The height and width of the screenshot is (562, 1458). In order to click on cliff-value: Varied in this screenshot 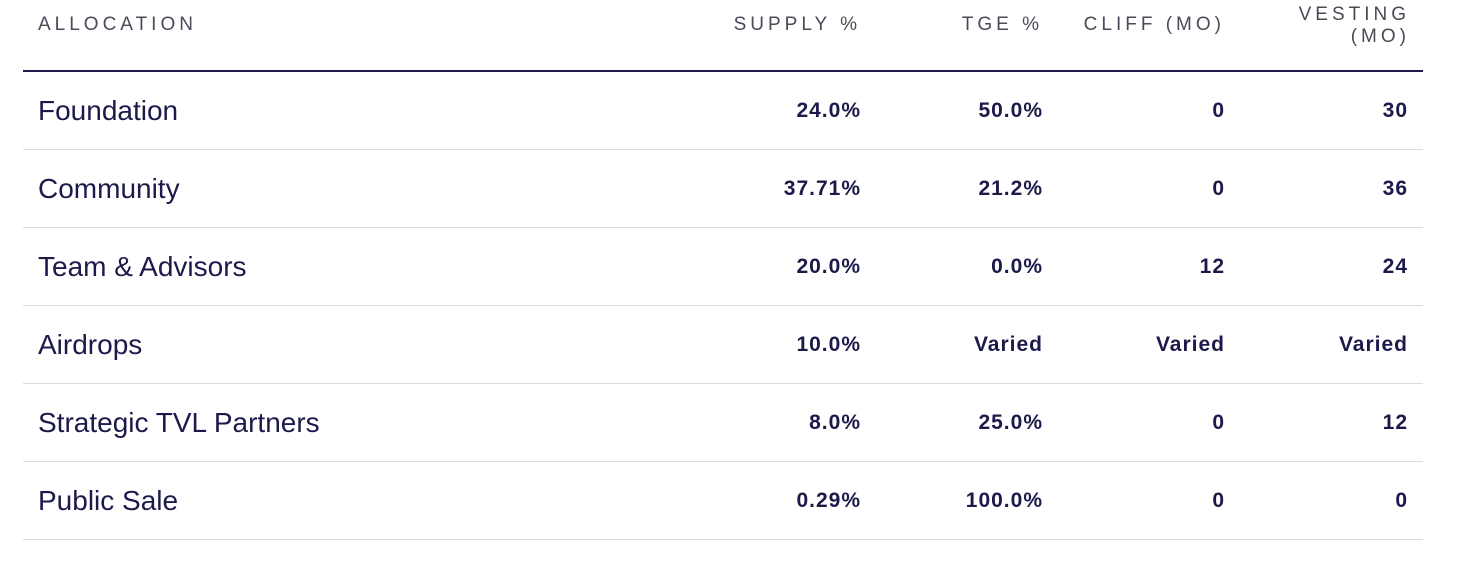, I will do `click(1190, 344)`.